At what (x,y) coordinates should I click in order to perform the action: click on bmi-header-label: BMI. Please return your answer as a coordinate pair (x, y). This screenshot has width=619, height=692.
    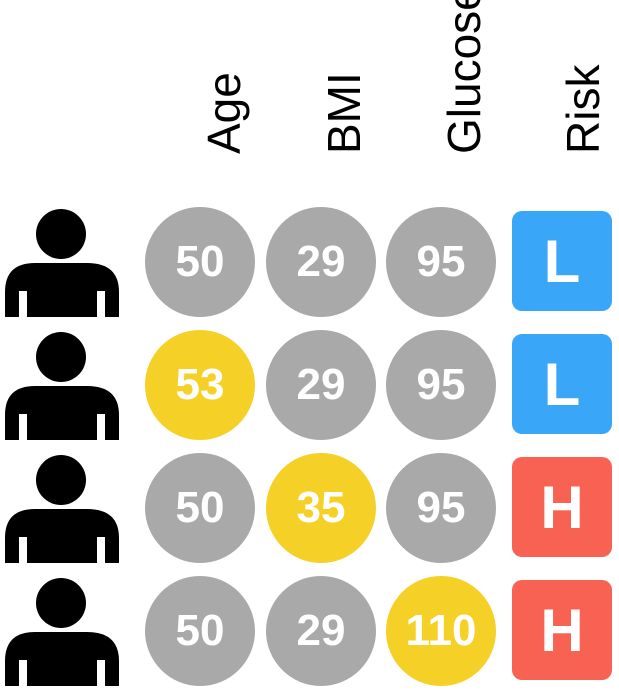
    Looking at the image, I should click on (344, 113).